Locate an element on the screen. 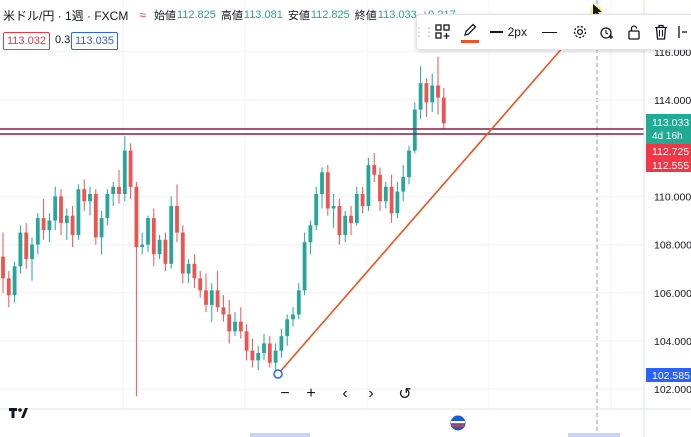  buy-price-box: 113.035 is located at coordinates (94, 41).